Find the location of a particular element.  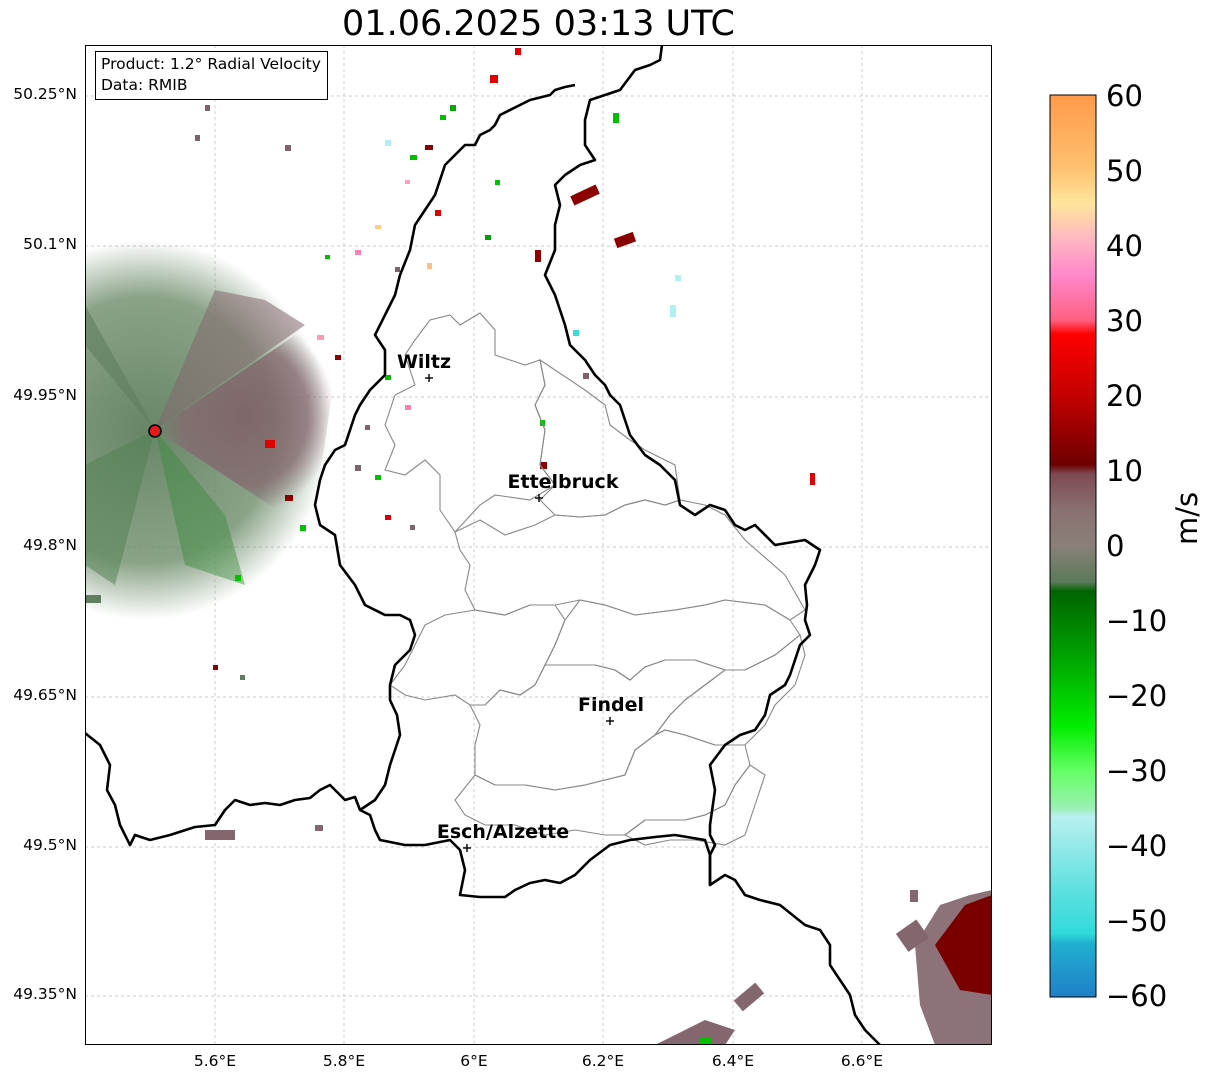

colorbar-tick: −30 is located at coordinates (1137, 771).